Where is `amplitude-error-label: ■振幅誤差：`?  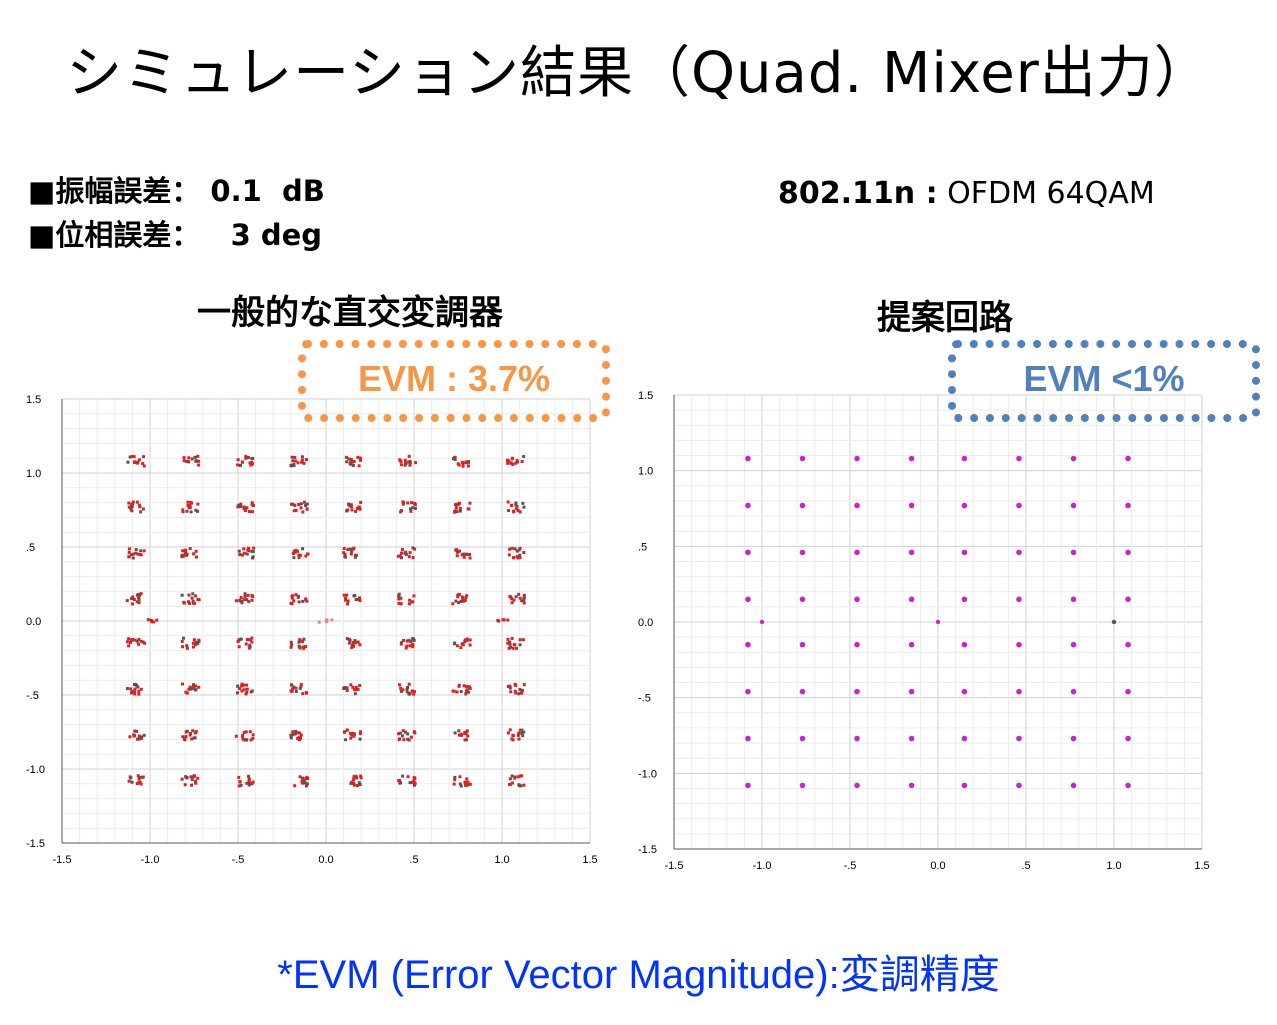 amplitude-error-label: ■振幅誤差： is located at coordinates (114, 191).